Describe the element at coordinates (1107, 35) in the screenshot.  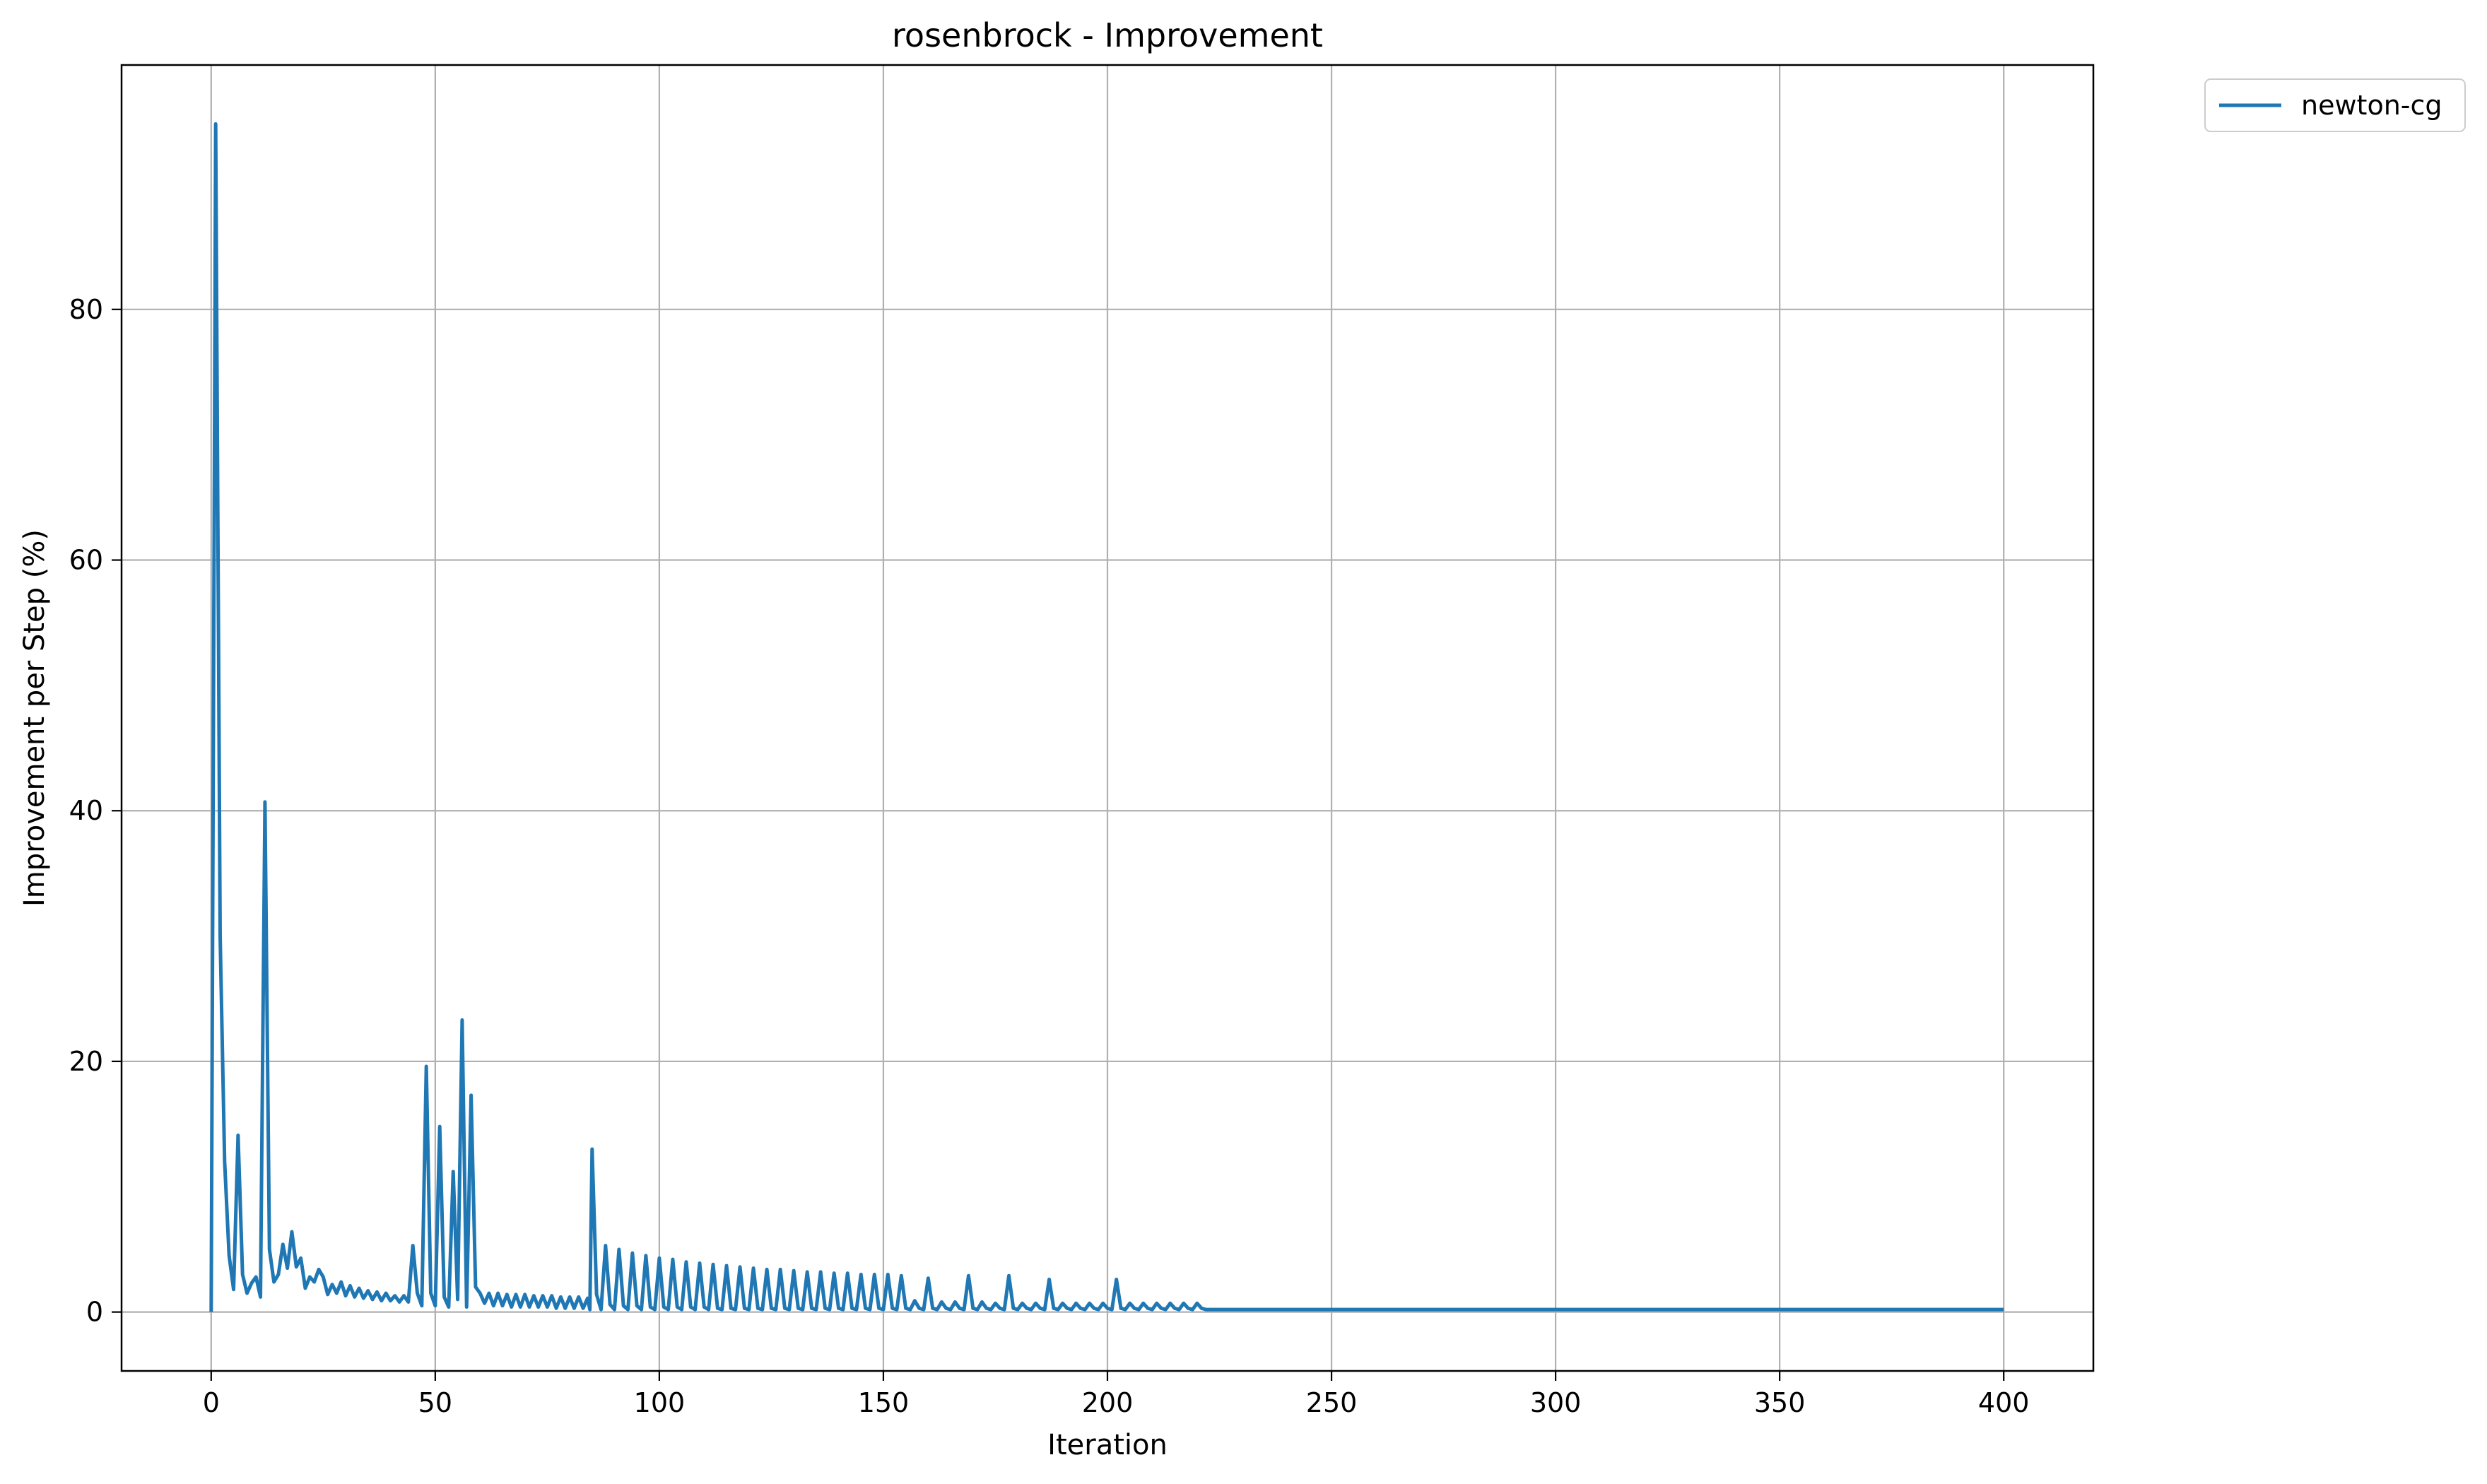
I see `chart-title: rosenbrock - Improvement` at that location.